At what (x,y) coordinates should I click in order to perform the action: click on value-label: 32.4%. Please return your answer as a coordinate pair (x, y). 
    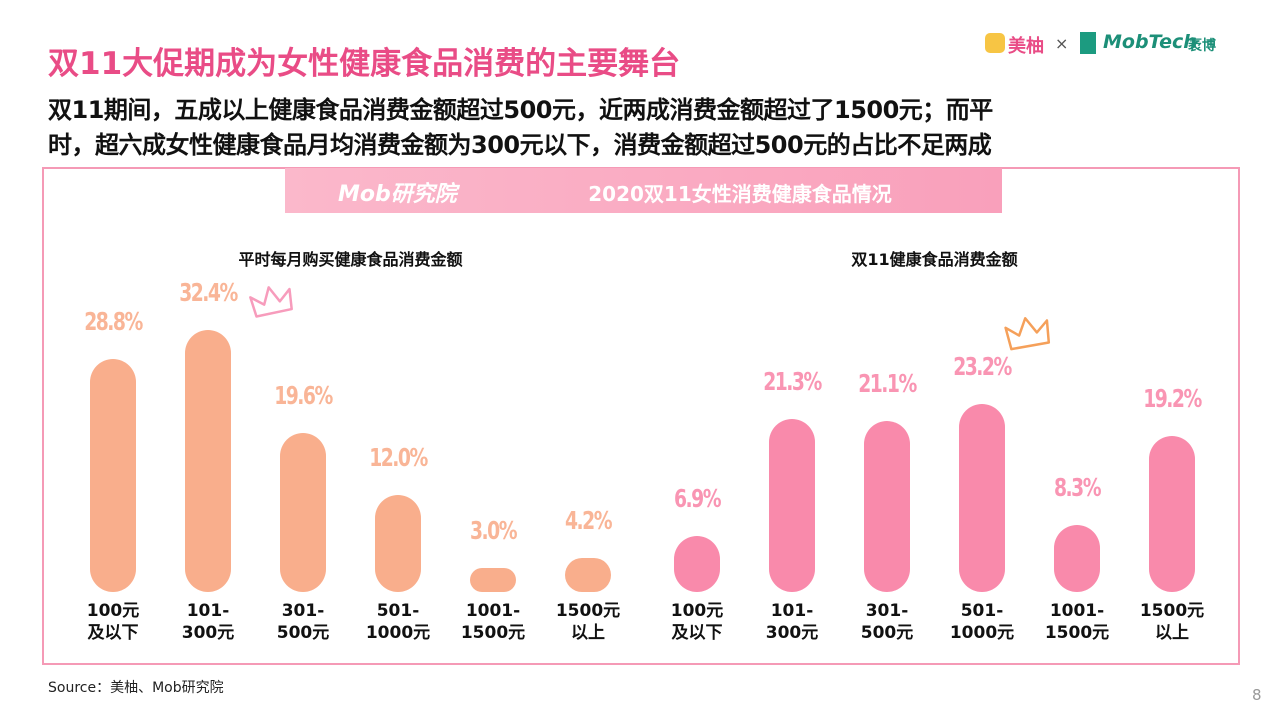
    Looking at the image, I should click on (208, 292).